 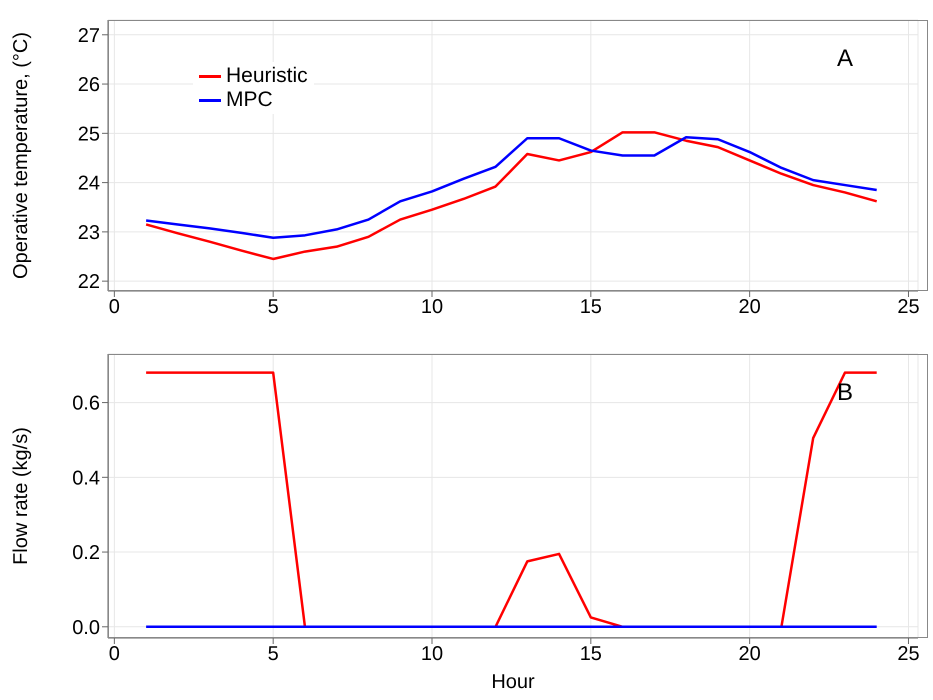 What do you see at coordinates (89, 183) in the screenshot?
I see `y-tick-label: 24` at bounding box center [89, 183].